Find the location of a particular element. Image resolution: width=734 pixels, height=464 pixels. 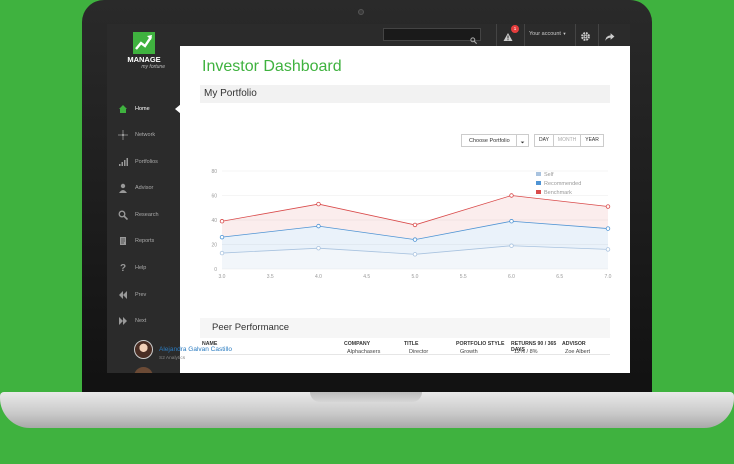

sidebar-item-label: Reports is located at coordinates (145, 241).